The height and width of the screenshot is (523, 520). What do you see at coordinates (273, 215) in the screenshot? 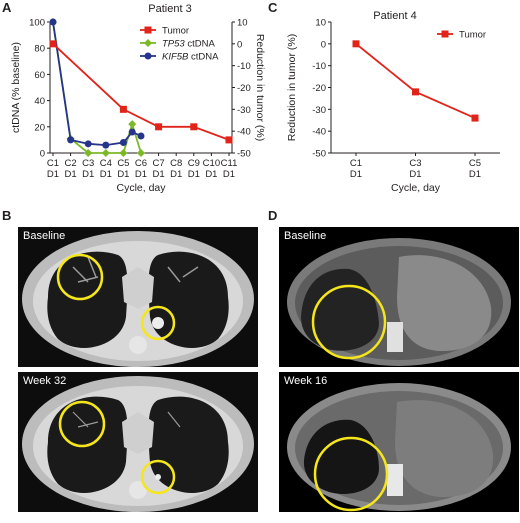
I see `panel-letter-d: D` at bounding box center [273, 215].